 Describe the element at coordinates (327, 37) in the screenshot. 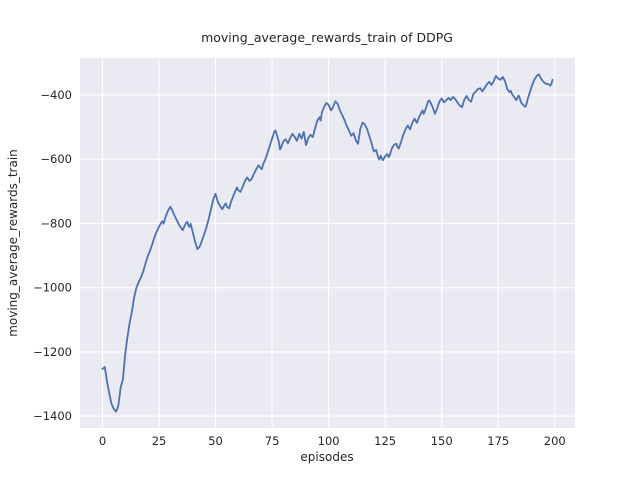

I see `chart-title: moving_average_rewards_train of DDPG` at that location.